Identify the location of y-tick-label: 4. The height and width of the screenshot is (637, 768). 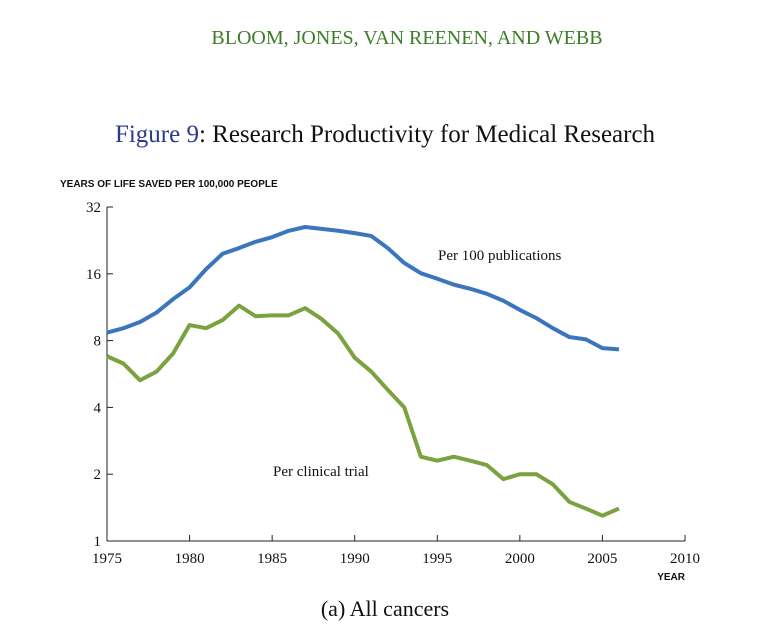
(98, 408).